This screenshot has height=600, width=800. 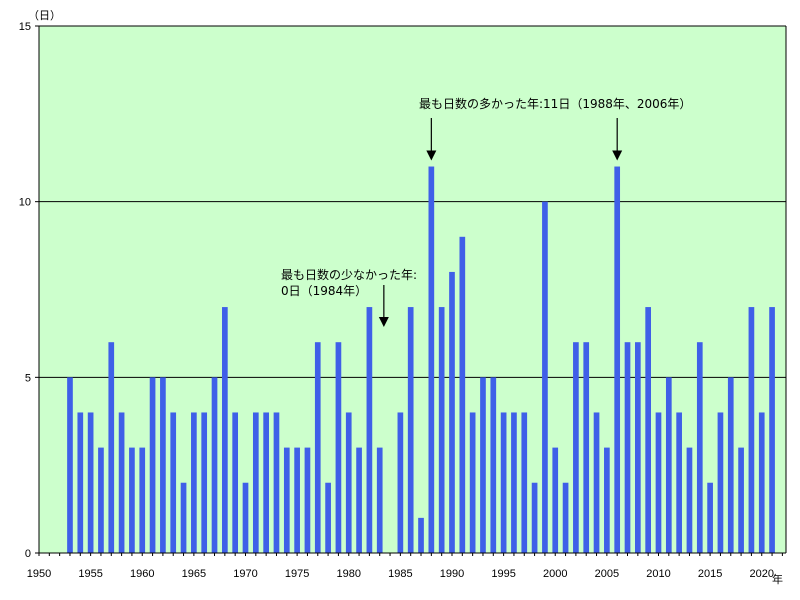 I want to click on bar-2017, so click(x=730, y=465).